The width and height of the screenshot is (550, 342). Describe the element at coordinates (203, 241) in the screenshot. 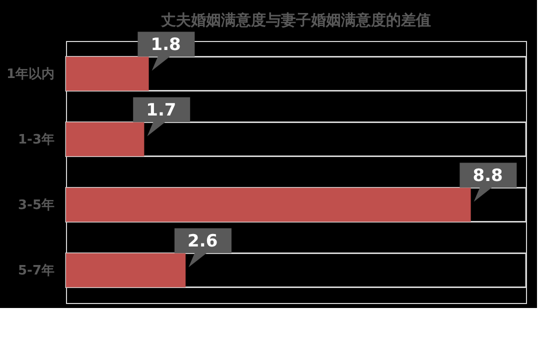

I see `data-label: 2.6` at that location.